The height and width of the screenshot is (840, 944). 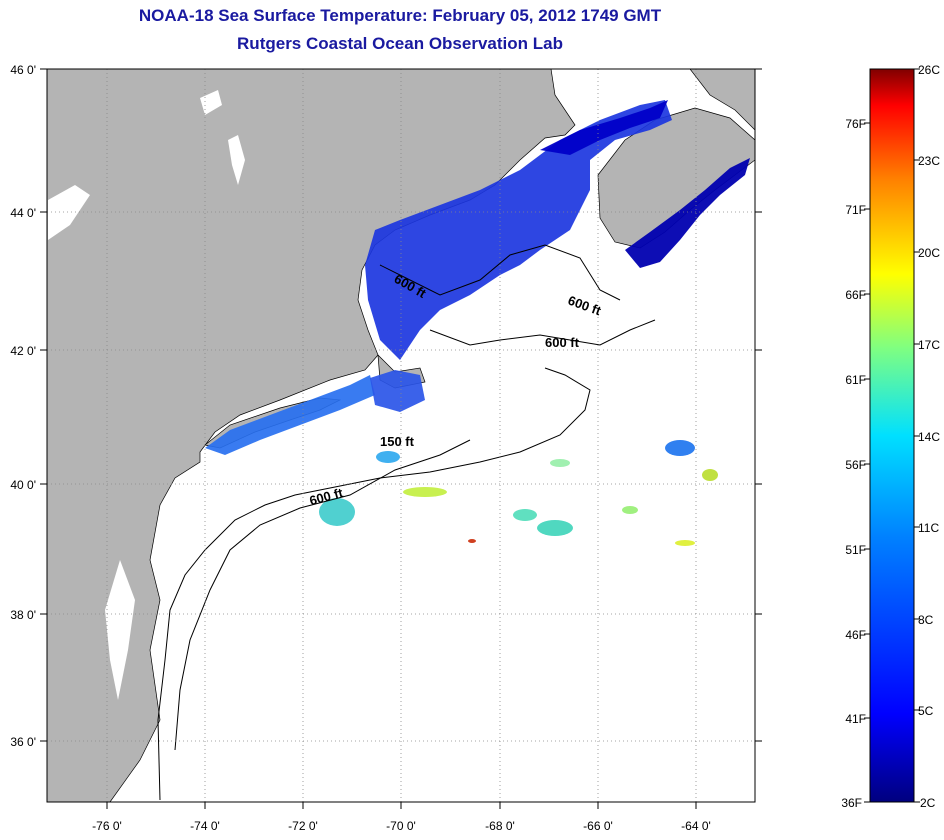 I want to click on colorbar-fahrenheit-label: 66F, so click(x=855, y=295).